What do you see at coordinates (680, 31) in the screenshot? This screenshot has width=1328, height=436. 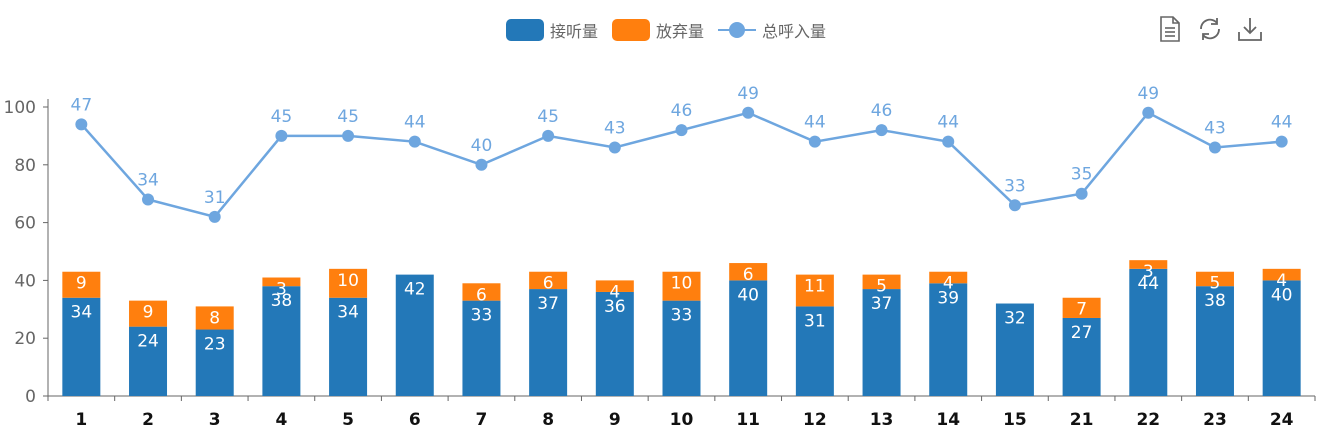 I see `legend-label-abandoned: 放弃量` at bounding box center [680, 31].